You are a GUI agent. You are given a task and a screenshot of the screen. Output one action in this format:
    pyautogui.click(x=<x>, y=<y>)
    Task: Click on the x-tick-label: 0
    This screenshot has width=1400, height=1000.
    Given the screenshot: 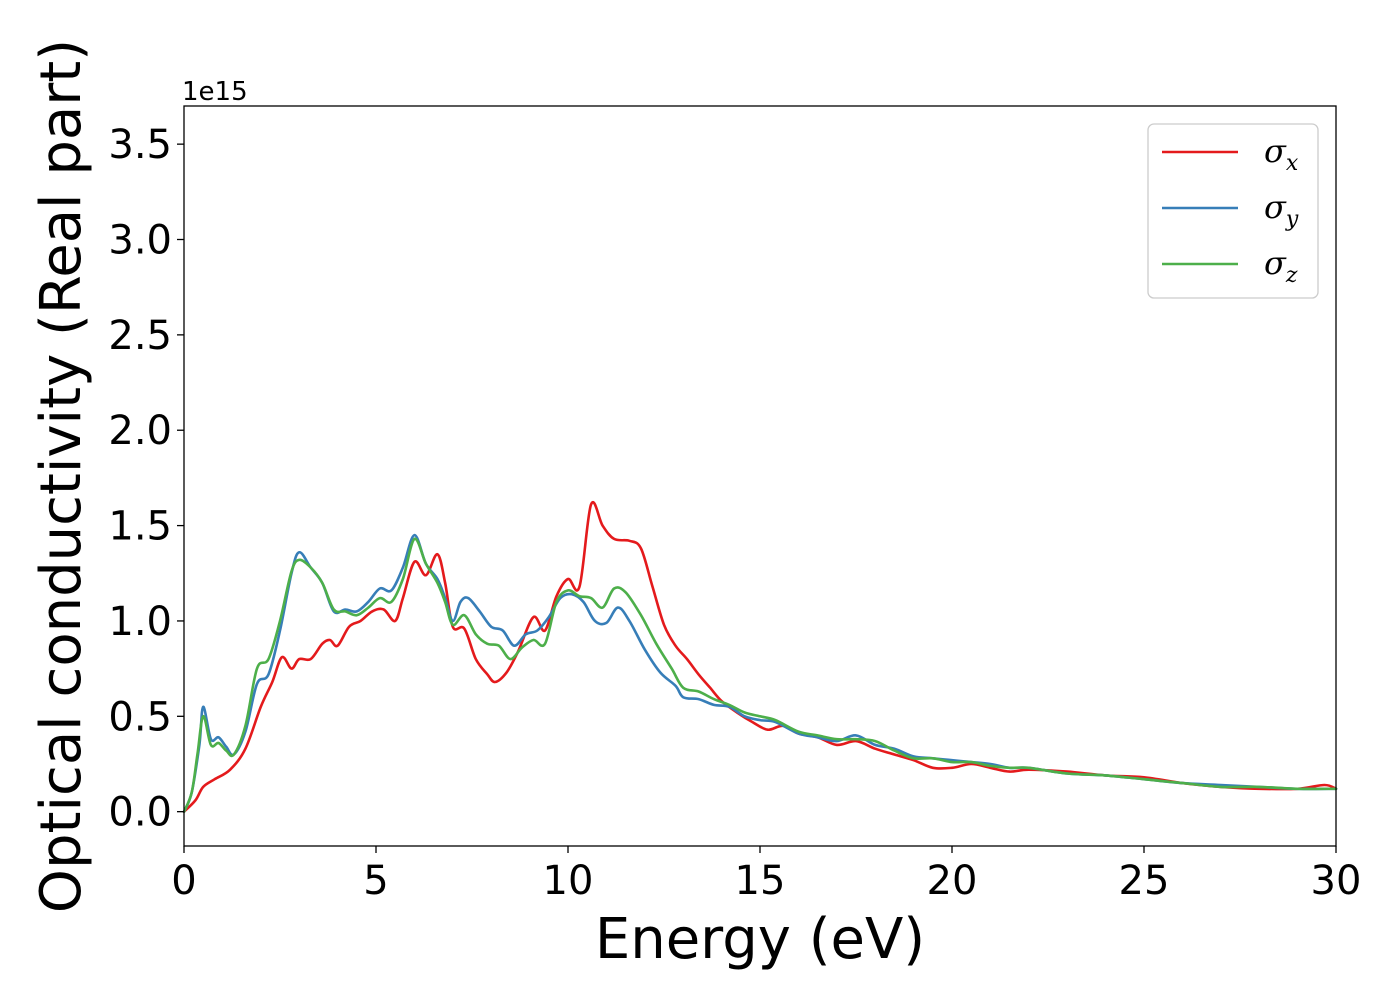 What is the action you would take?
    pyautogui.click(x=183, y=881)
    